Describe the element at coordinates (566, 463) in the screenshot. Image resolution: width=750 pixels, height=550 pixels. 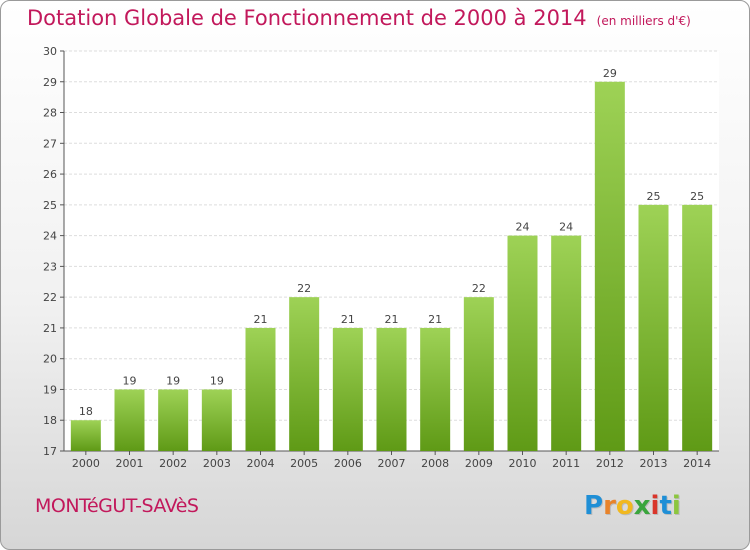
I see `x-tick-label: 2011` at that location.